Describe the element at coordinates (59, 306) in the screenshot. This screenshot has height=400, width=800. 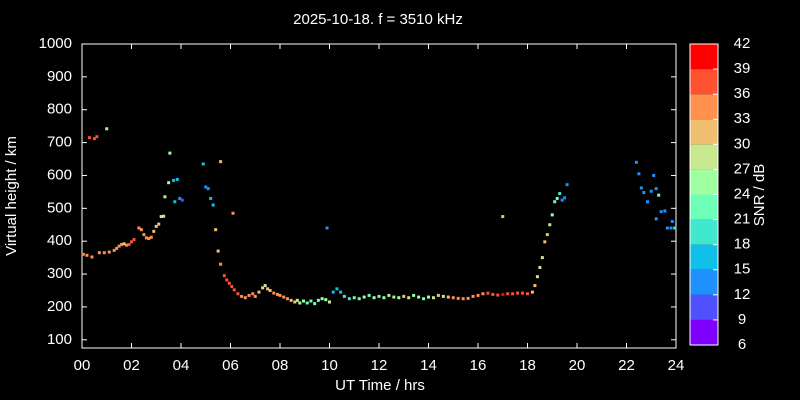
I see `y-tick-label: 200` at that location.